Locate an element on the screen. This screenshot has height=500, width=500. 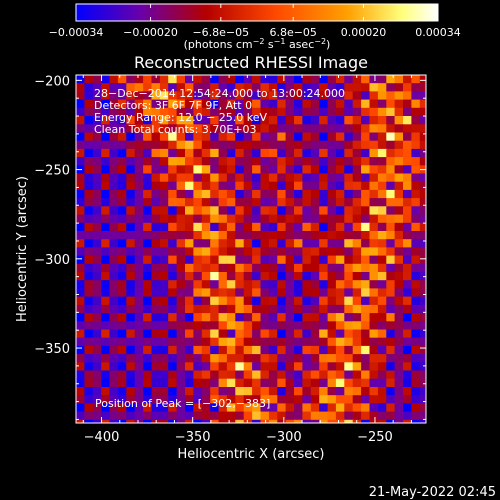
colorbar-tick-label: 6.8e−05 is located at coordinates (292, 32).